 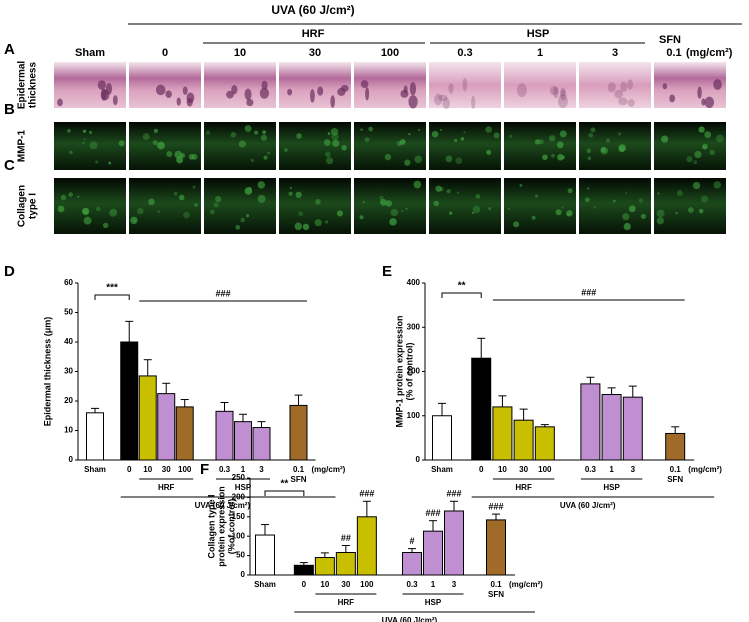 I want to click on dose-label: 30, so click(x=315, y=53).